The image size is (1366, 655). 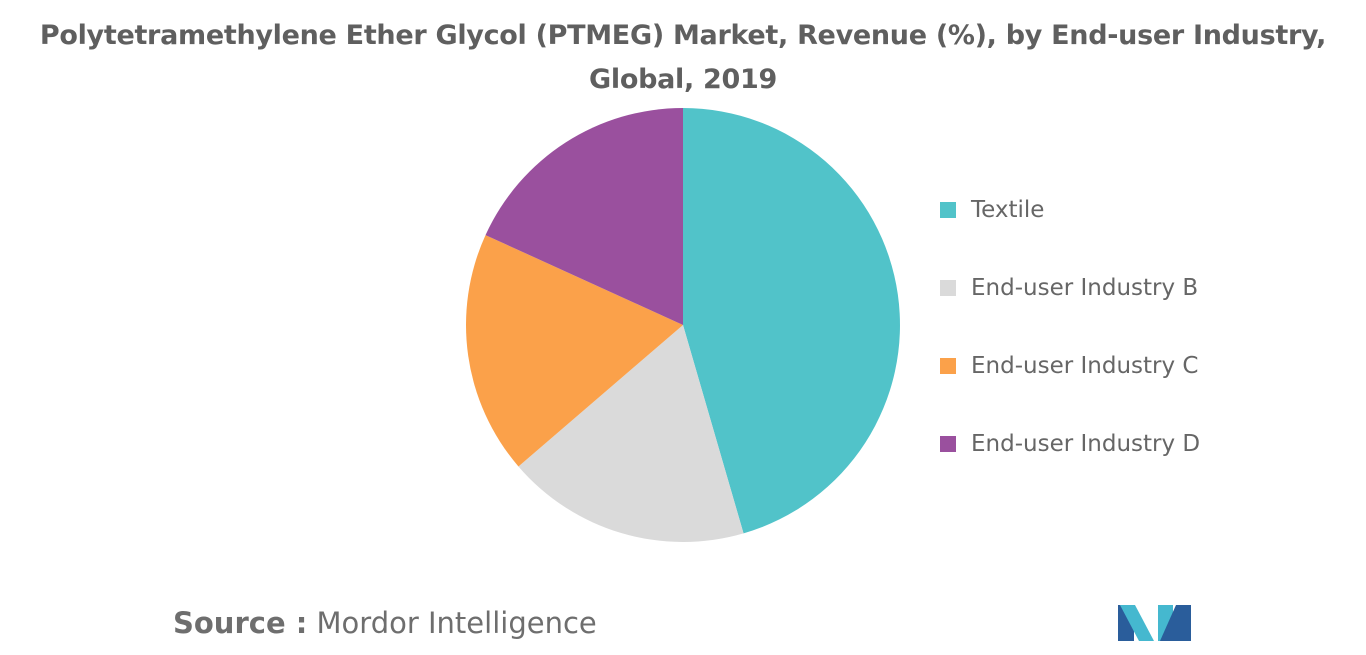 What do you see at coordinates (1175, 623) in the screenshot?
I see `logo-right-leg` at bounding box center [1175, 623].